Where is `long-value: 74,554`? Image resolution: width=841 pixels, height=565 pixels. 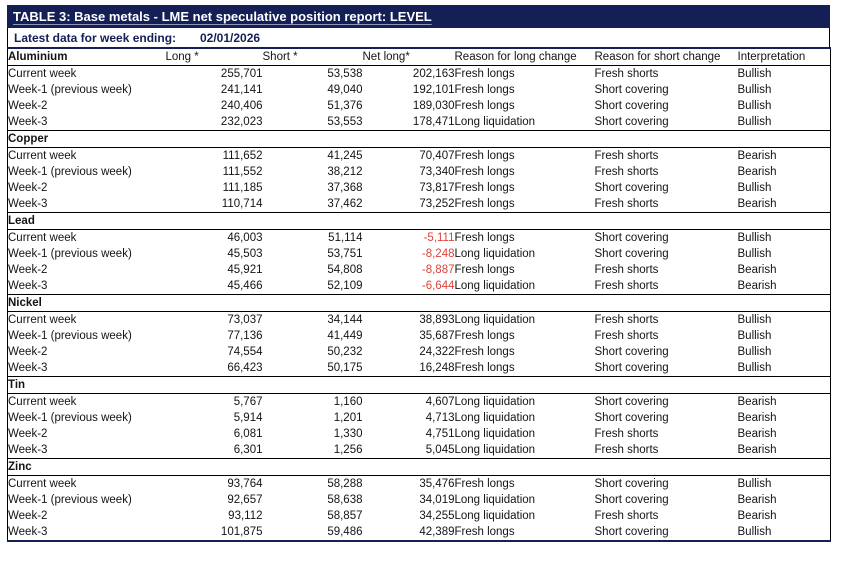 long-value: 74,554 is located at coordinates (245, 352).